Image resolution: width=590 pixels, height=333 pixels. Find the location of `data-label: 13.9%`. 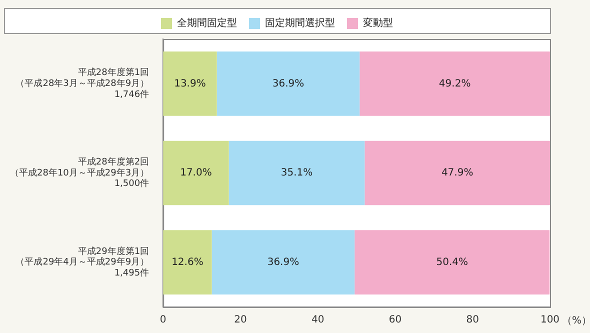

data-label: 13.9% is located at coordinates (190, 84).